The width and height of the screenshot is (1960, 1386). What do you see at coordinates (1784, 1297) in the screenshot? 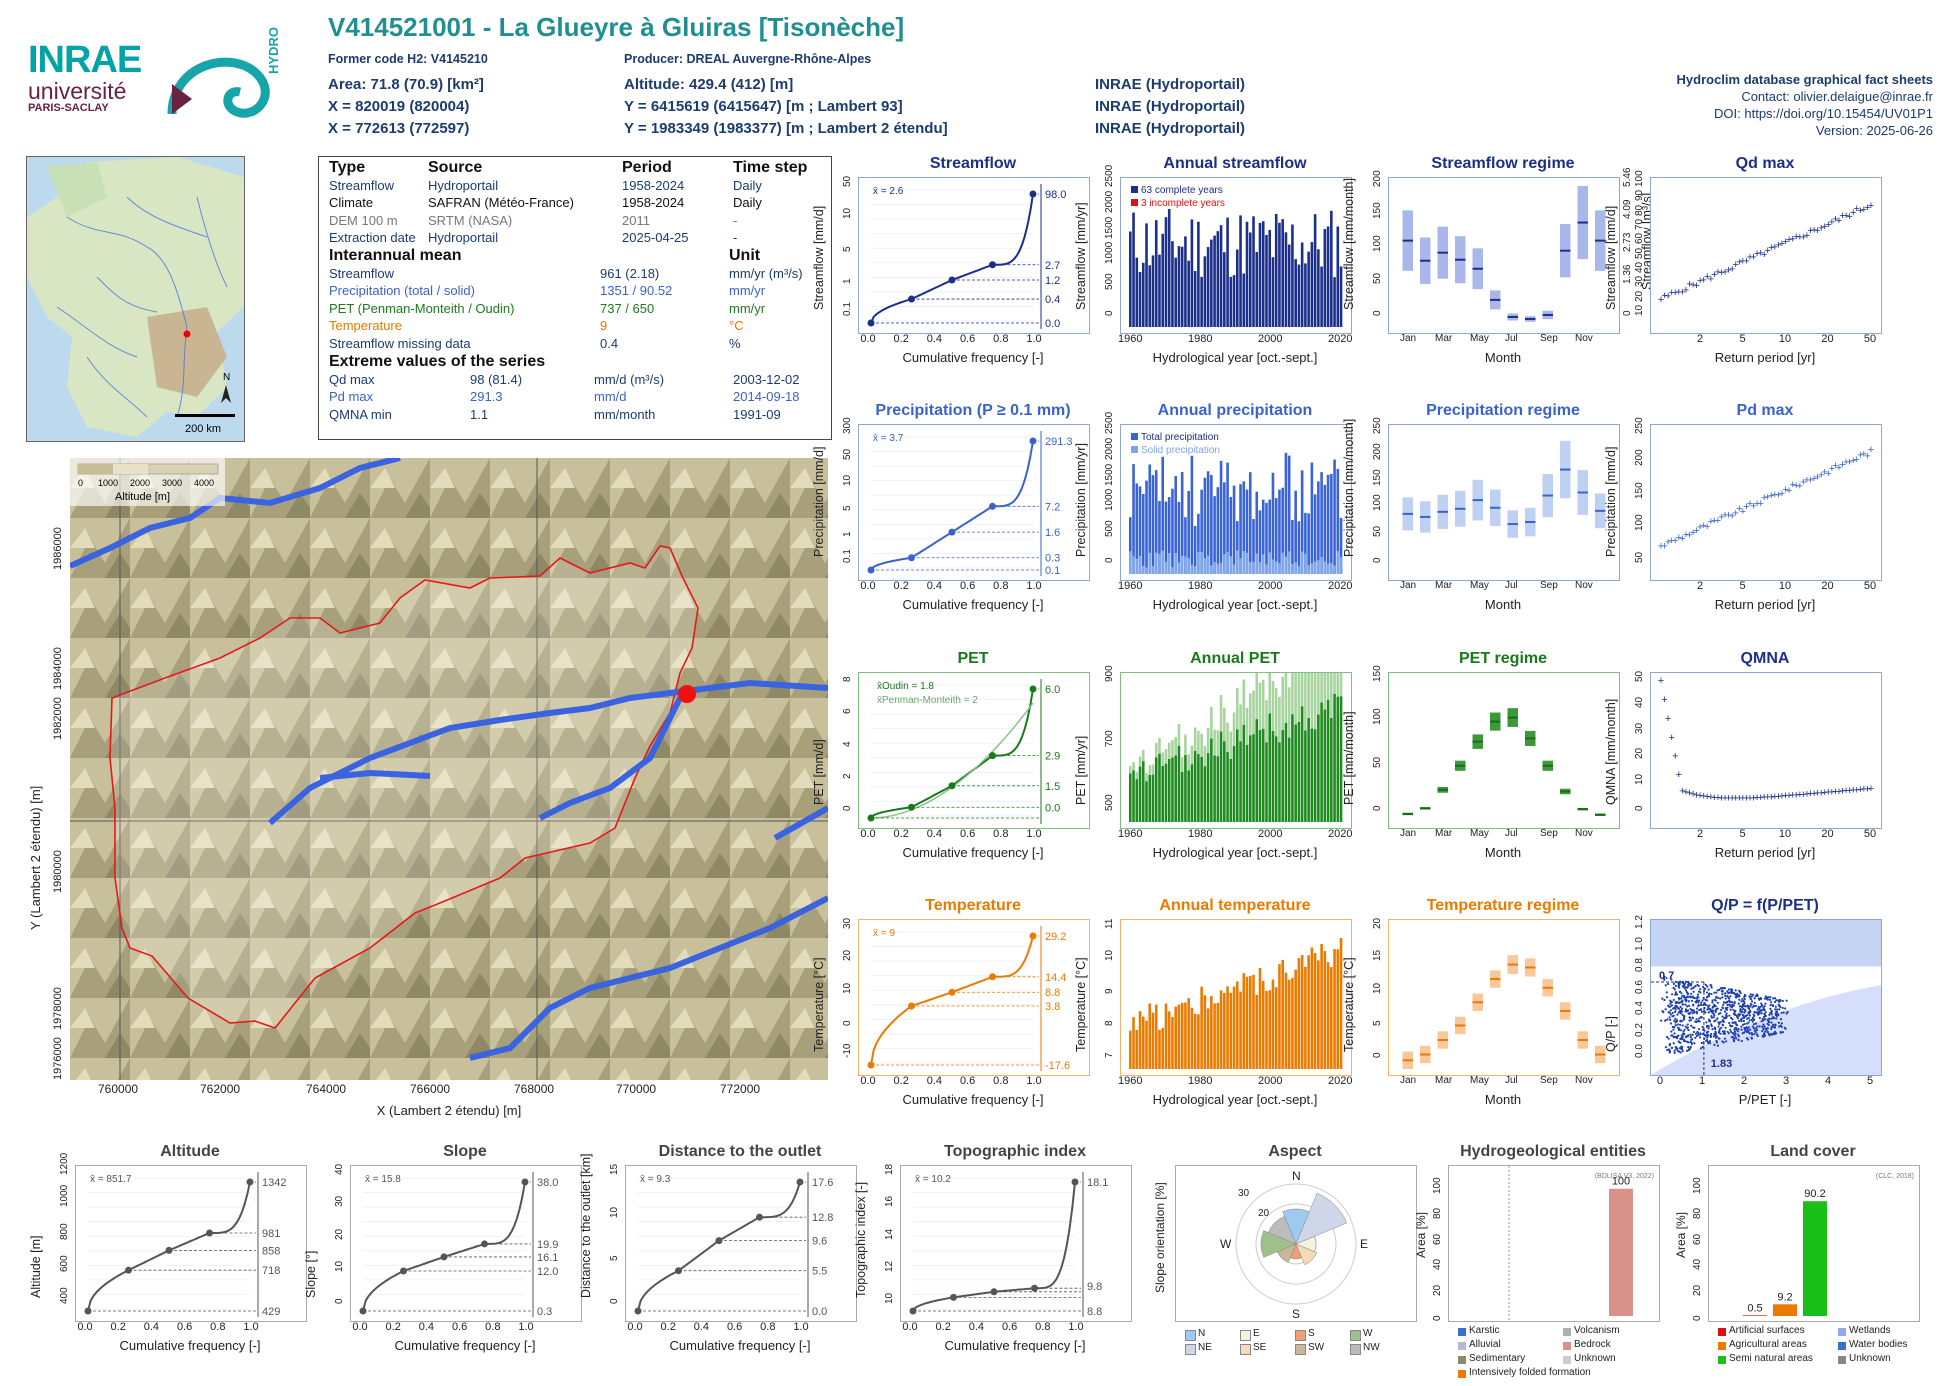
I see `bar-value-label: 9.2` at bounding box center [1784, 1297].